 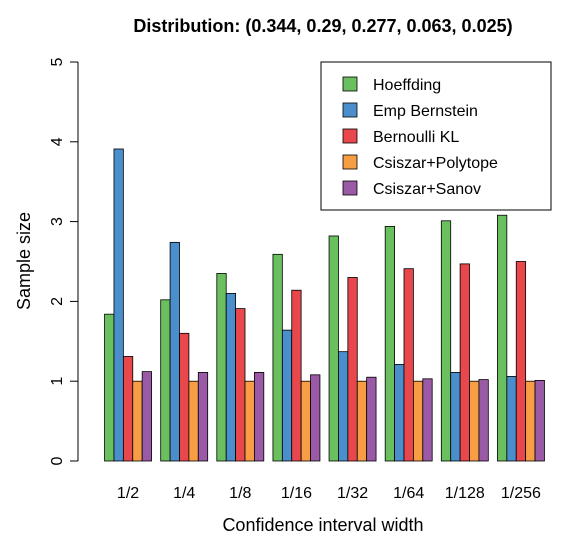 What do you see at coordinates (465, 493) in the screenshot?
I see `x-tick-label: 1/128` at bounding box center [465, 493].